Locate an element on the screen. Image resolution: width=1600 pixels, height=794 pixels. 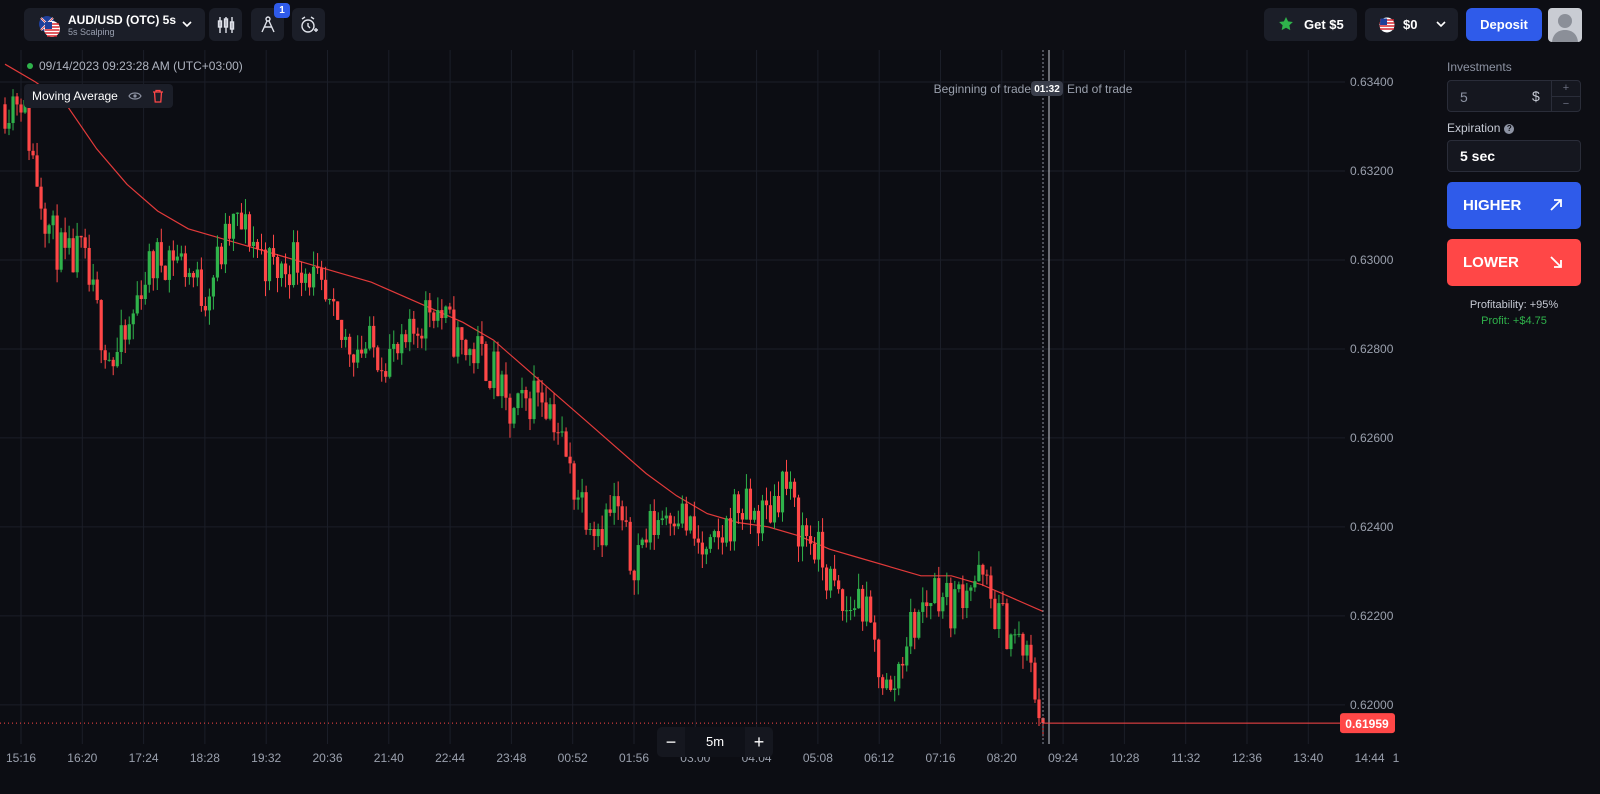
deposit-button: Deposit is located at coordinates (1504, 24).